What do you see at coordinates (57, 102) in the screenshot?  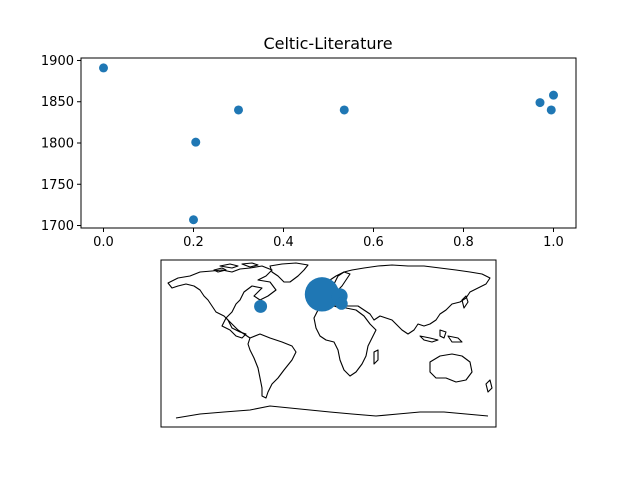 I see `y-tick-label: 1850` at bounding box center [57, 102].